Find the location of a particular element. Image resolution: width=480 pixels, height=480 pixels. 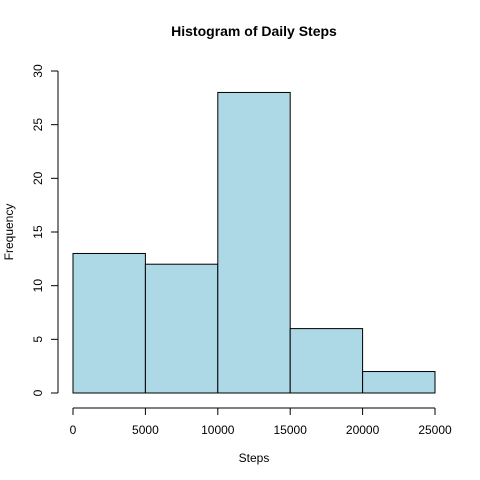

y-axis: 0 5 10 15 20 25 30 is located at coordinates (45, 230).